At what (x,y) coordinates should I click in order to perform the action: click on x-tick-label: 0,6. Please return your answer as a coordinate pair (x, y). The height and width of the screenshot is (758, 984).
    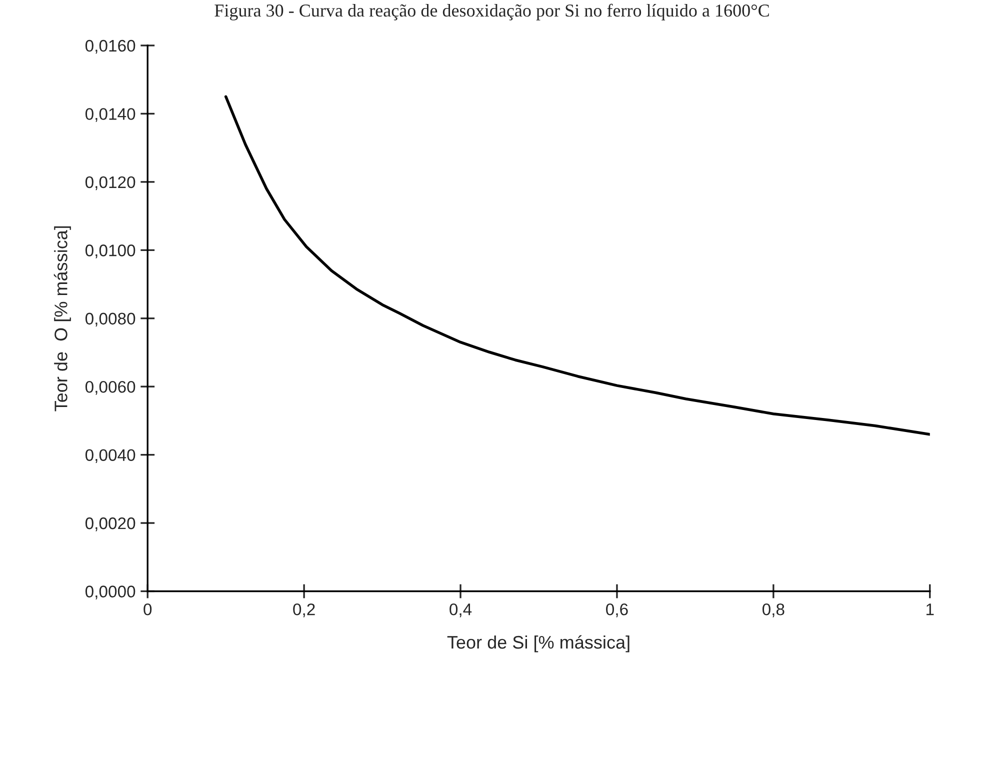
    Looking at the image, I should click on (617, 610).